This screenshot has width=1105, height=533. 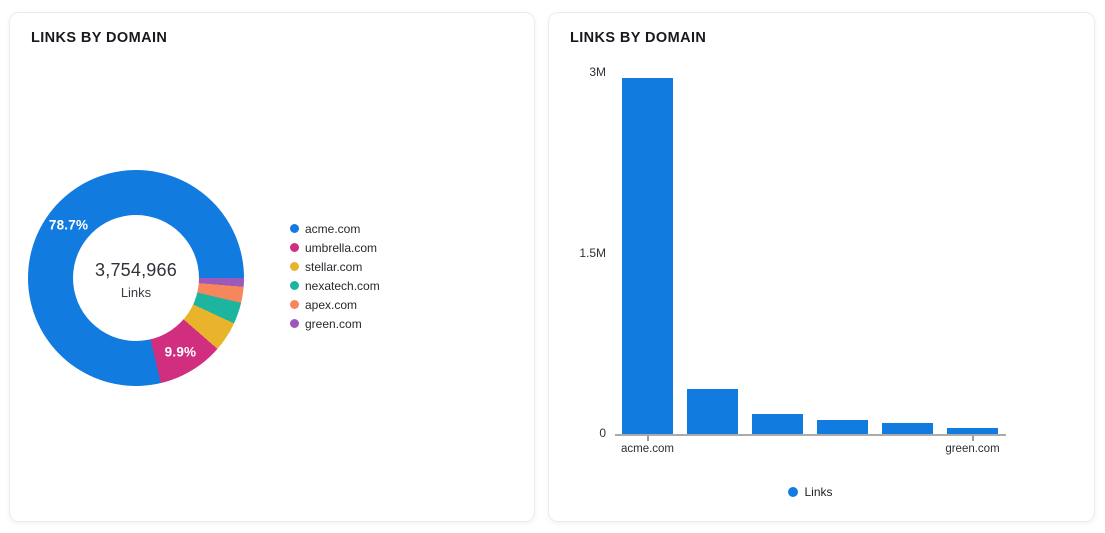 I want to click on bar-stellar.com, so click(x=777, y=424).